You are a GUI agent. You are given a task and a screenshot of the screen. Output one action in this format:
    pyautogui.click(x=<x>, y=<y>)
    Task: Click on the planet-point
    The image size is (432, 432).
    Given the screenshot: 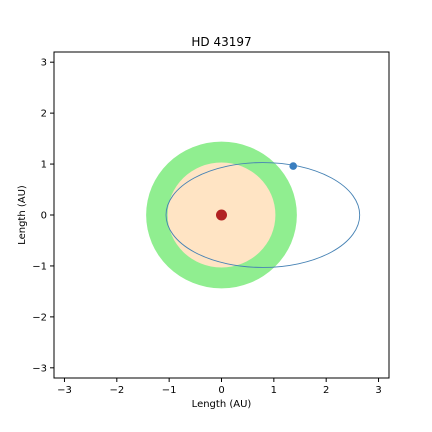 What is the action you would take?
    pyautogui.click(x=293, y=166)
    